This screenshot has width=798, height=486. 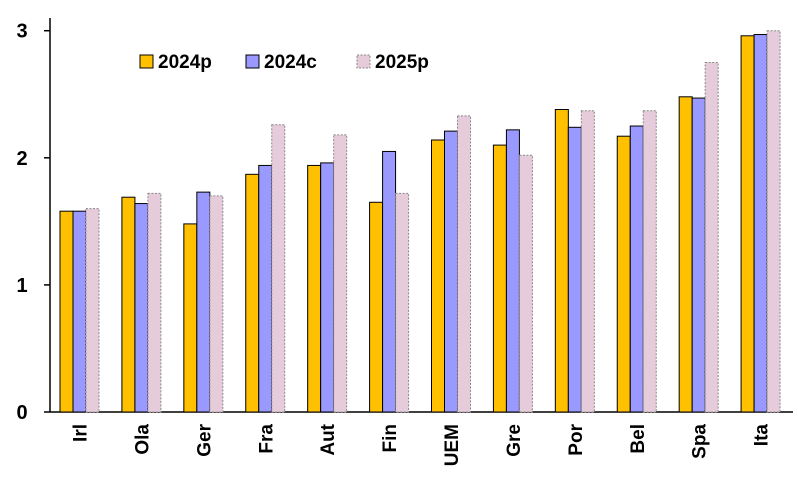 What do you see at coordinates (422, 444) in the screenshot?
I see `category-labels: Irl Ola Ger Fra Aut Fin UEM Gre Por Bel Spa Ita` at bounding box center [422, 444].